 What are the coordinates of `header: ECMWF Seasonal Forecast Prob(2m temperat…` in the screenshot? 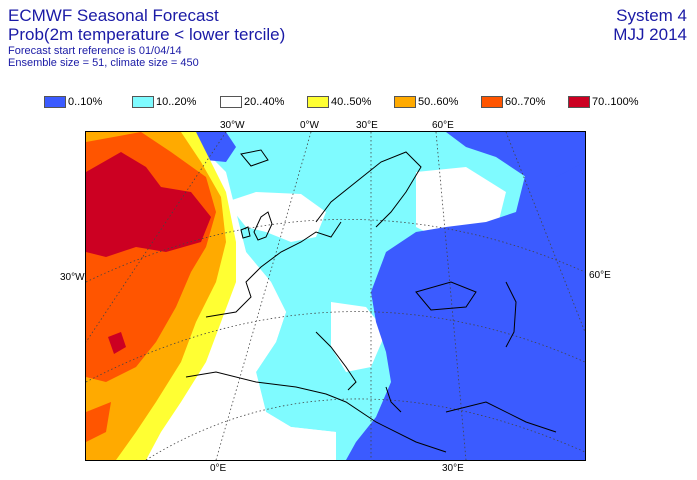 It's located at (146, 37).